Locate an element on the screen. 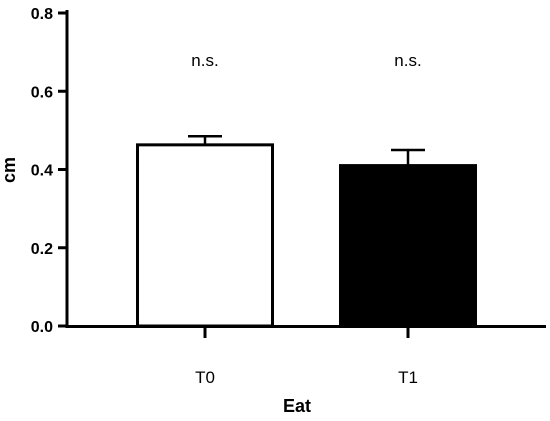 This screenshot has height=421, width=550. x-tick-label-t0: T0 is located at coordinates (205, 377).